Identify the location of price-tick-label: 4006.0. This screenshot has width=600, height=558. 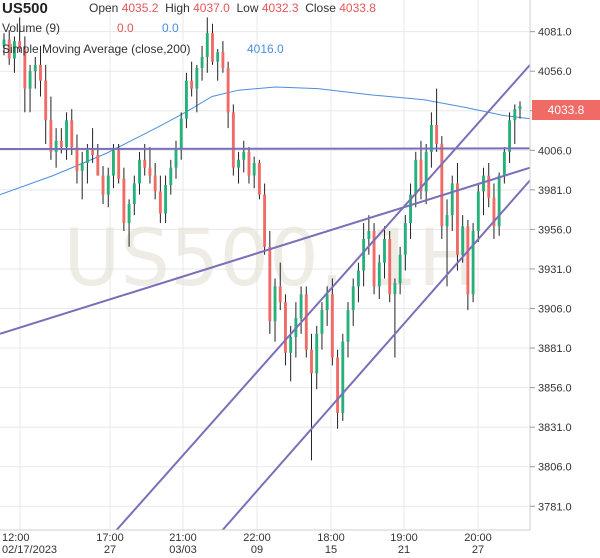
(555, 151).